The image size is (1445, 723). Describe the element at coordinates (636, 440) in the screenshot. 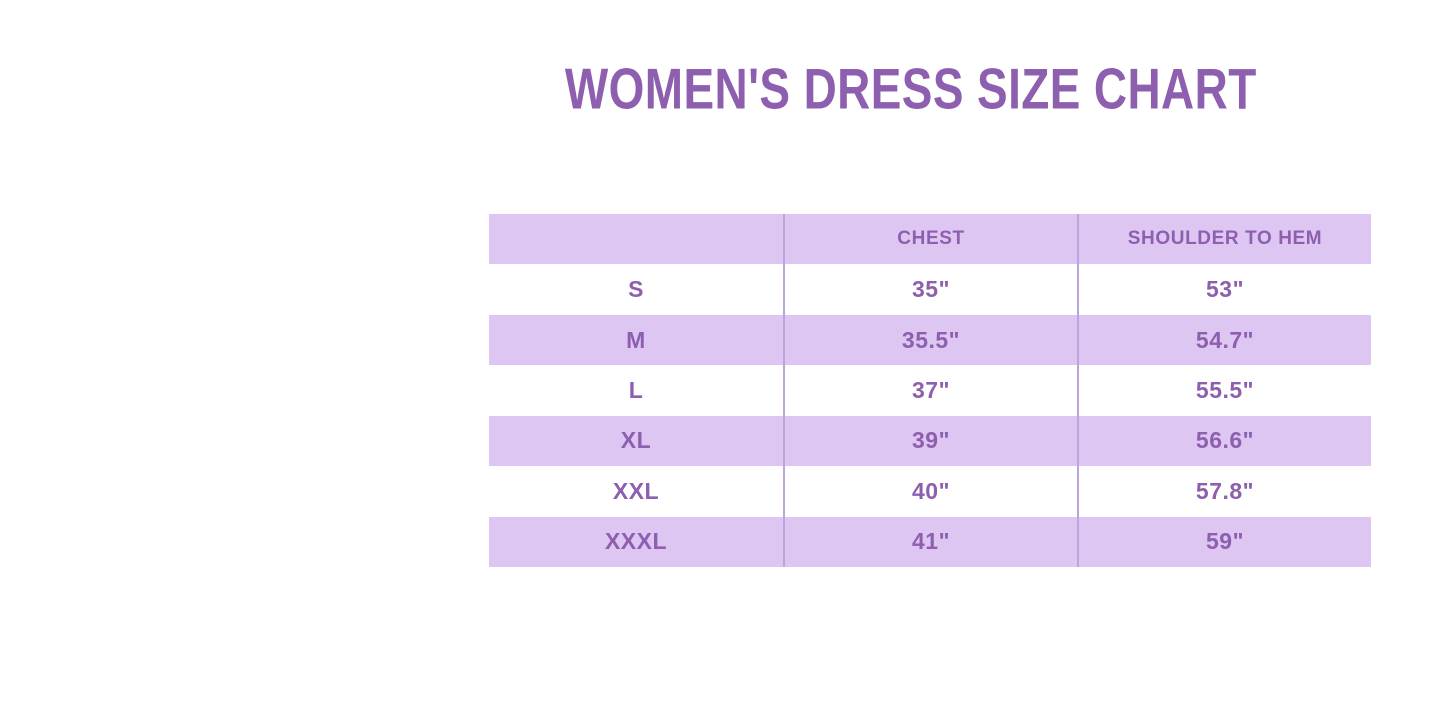

I see `size-label: XL` at that location.